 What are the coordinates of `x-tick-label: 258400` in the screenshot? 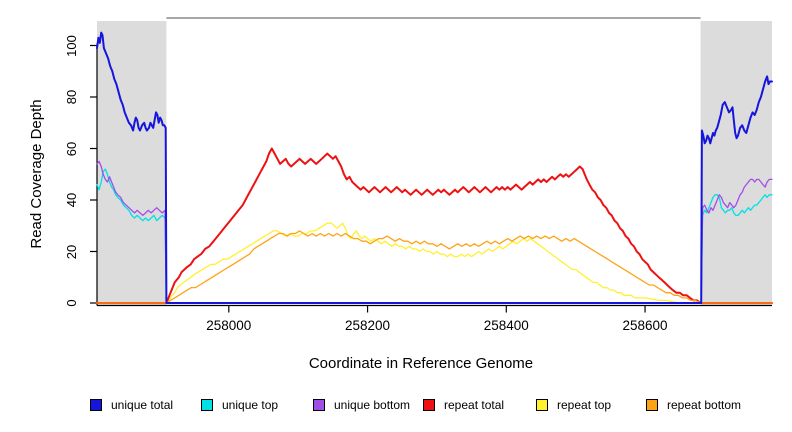 It's located at (506, 325).